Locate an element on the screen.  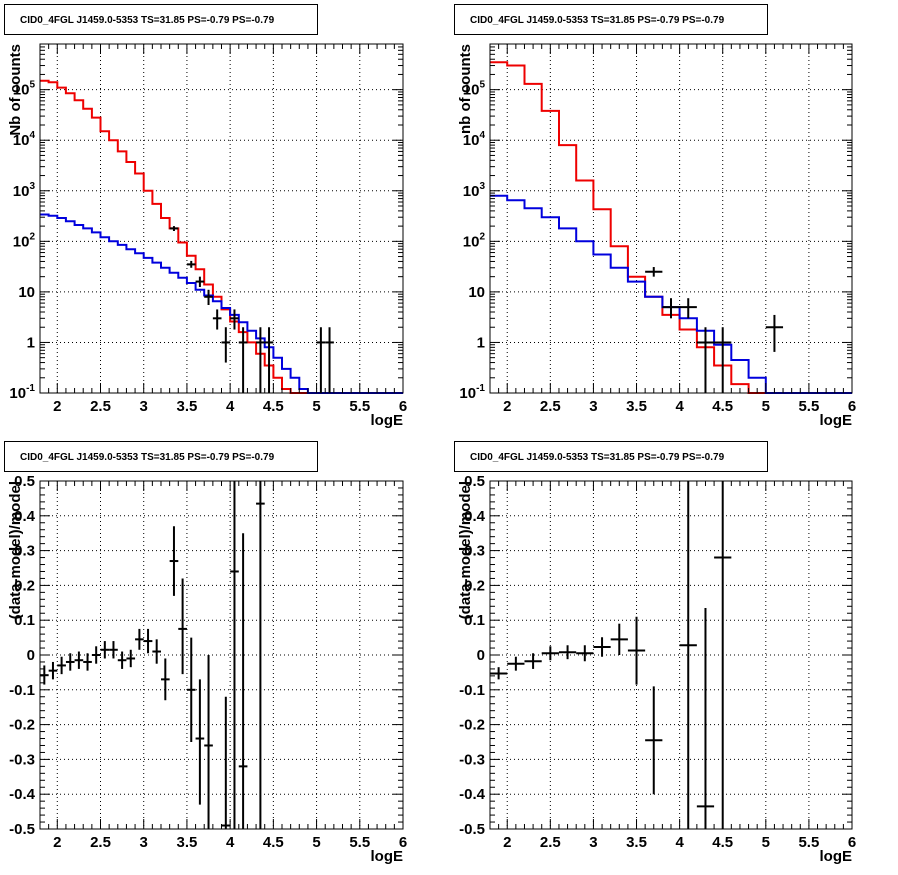
y-axis-label: nb of counts is located at coordinates (465, 89).